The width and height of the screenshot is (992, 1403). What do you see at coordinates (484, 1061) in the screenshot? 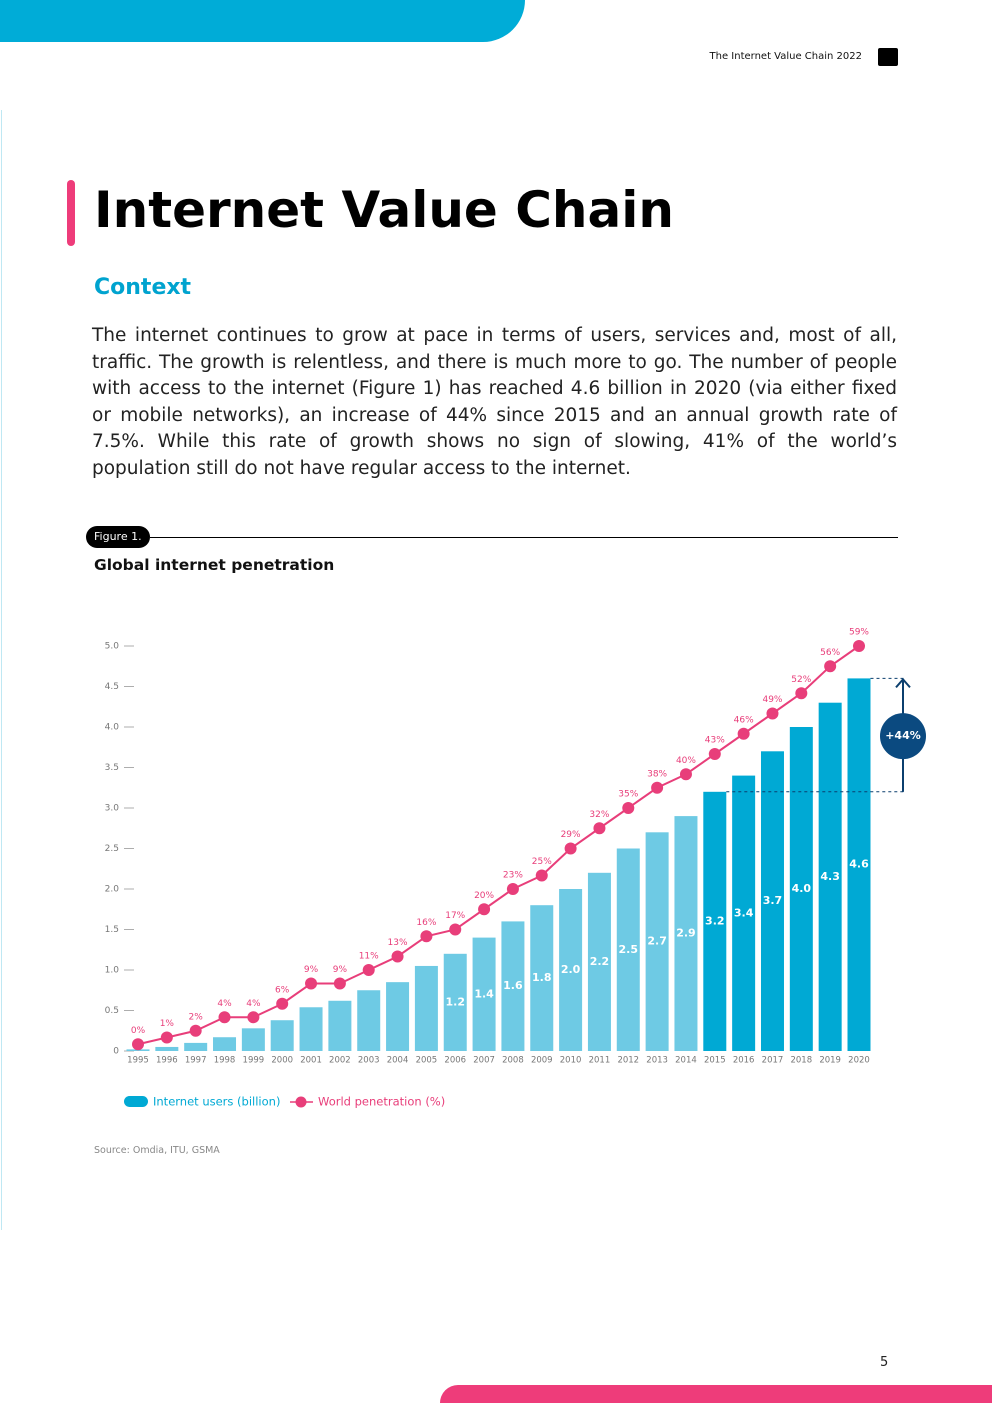
I see `x-tick-label: 2007` at bounding box center [484, 1061].